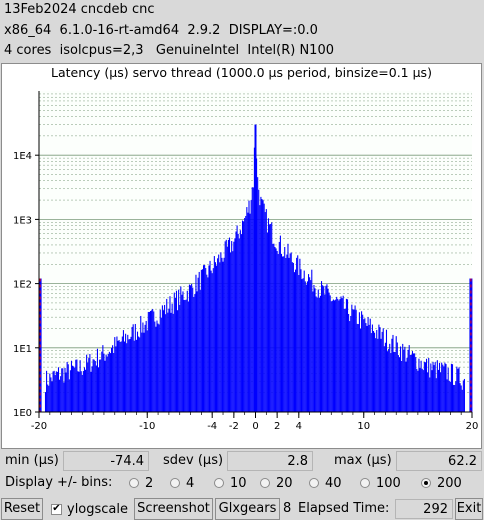 Image resolution: width=484 pixels, height=520 pixels. Describe the element at coordinates (149, 483) in the screenshot. I see `bins-option-label: 2` at that location.